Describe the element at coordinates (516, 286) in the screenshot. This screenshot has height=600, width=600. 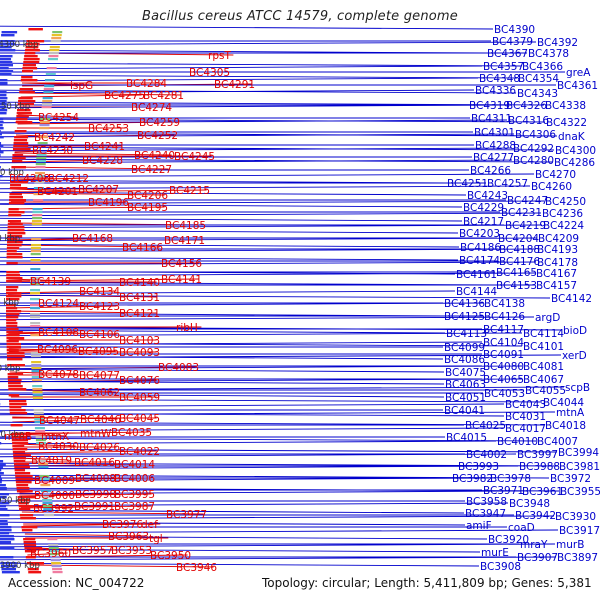
I see `gene-label-right: BC4153` at that location.